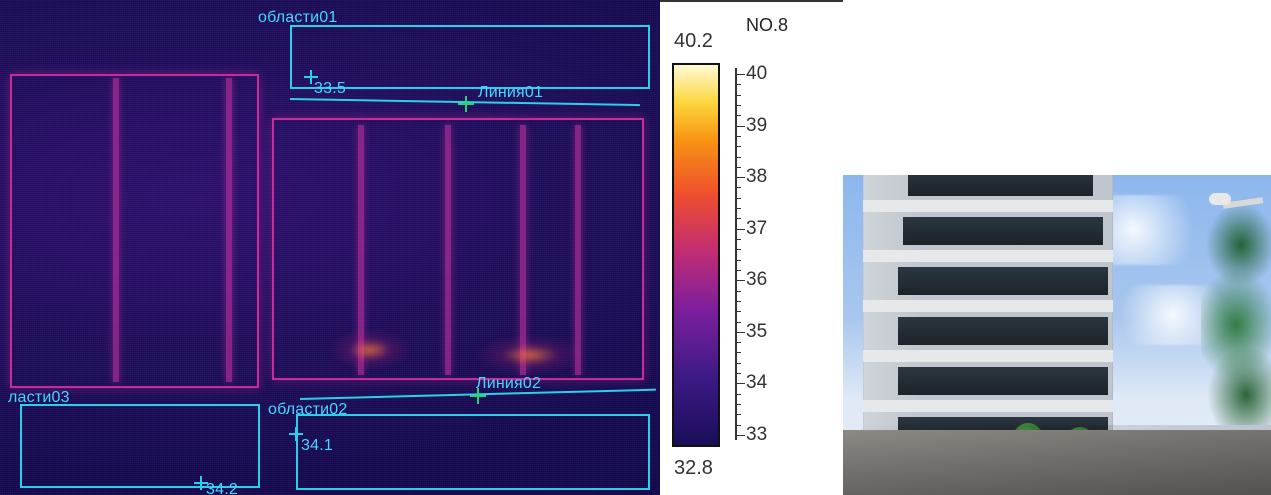  What do you see at coordinates (757, 177) in the screenshot?
I see `scale-tick-label-38: 38` at bounding box center [757, 177].